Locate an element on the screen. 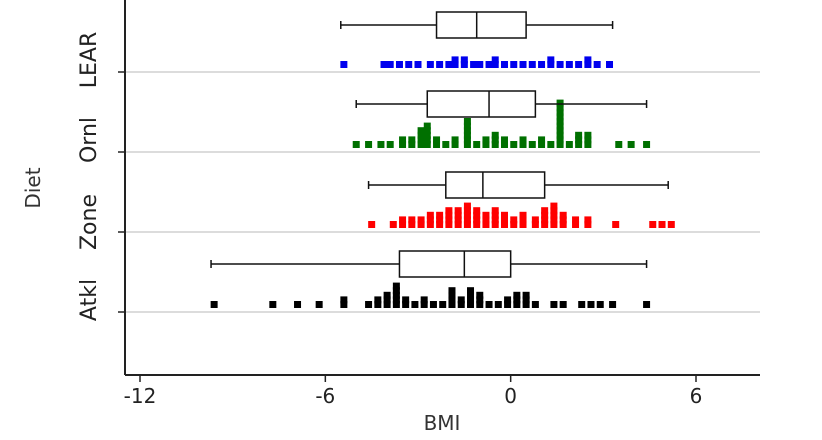  box-plot is located at coordinates (518, 185).